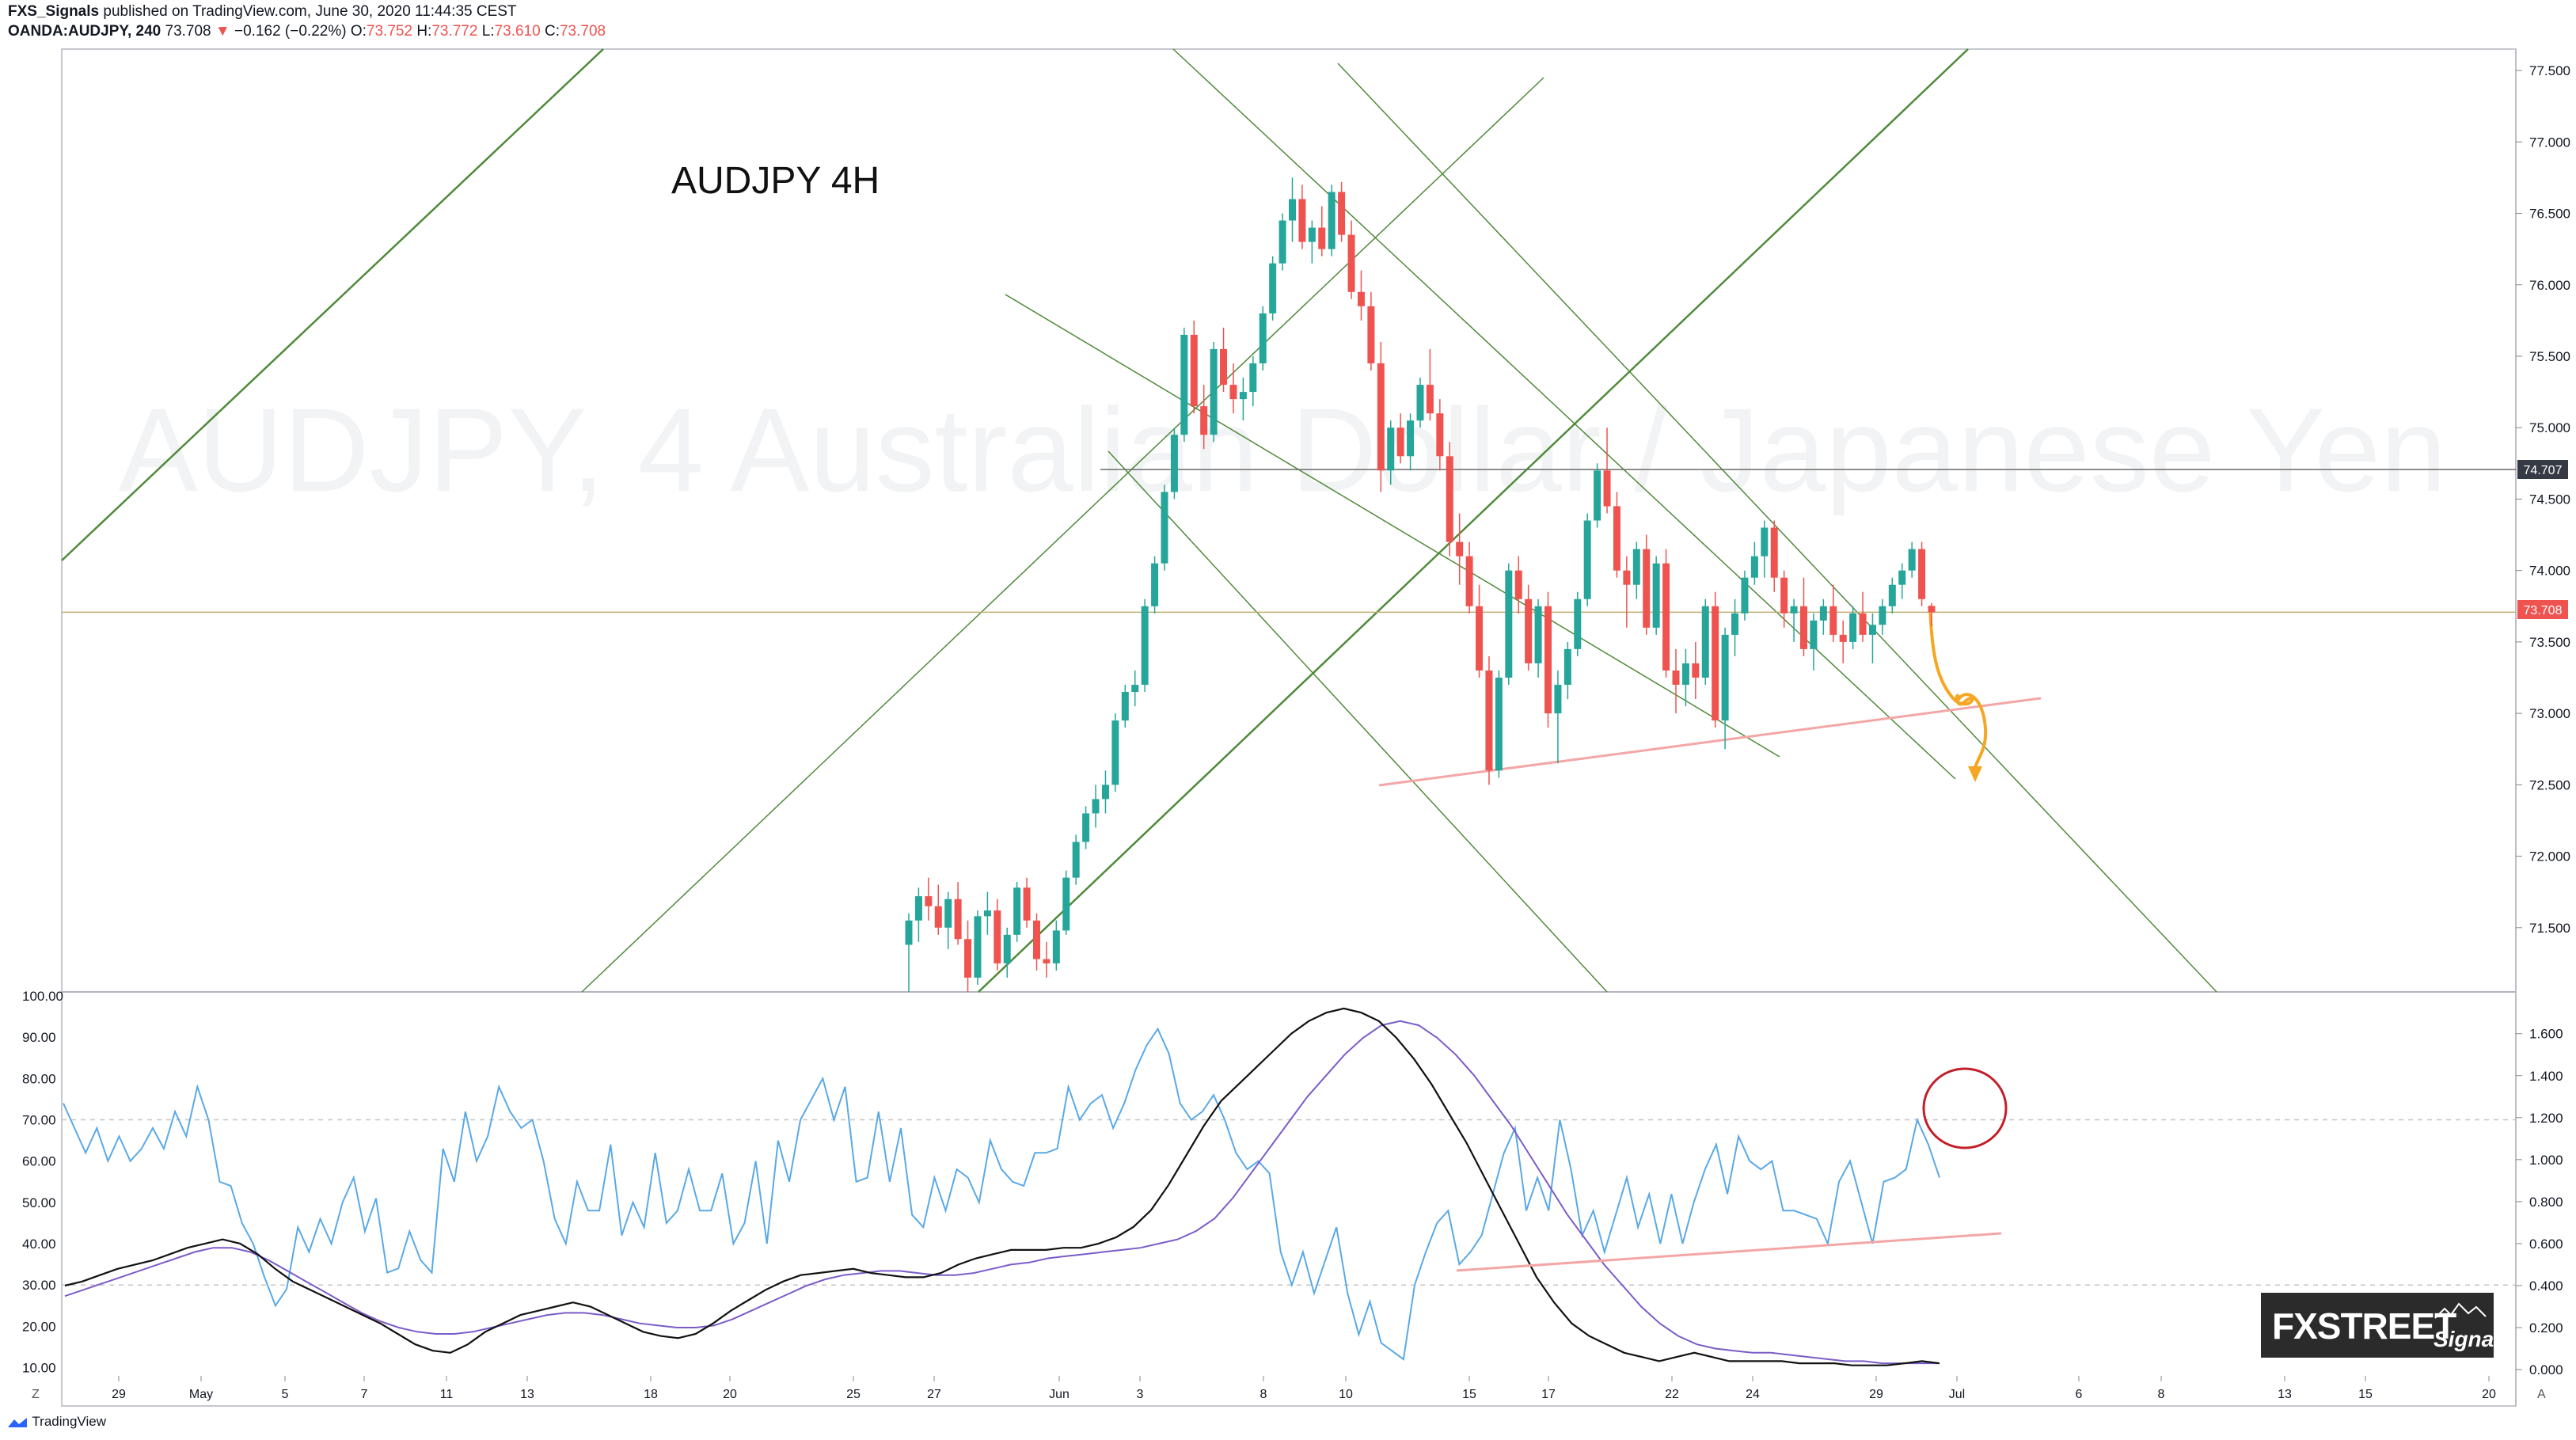 This screenshot has width=2576, height=1440. What do you see at coordinates (39, 1037) in the screenshot?
I see `indicator-left-tick: 90.00` at bounding box center [39, 1037].